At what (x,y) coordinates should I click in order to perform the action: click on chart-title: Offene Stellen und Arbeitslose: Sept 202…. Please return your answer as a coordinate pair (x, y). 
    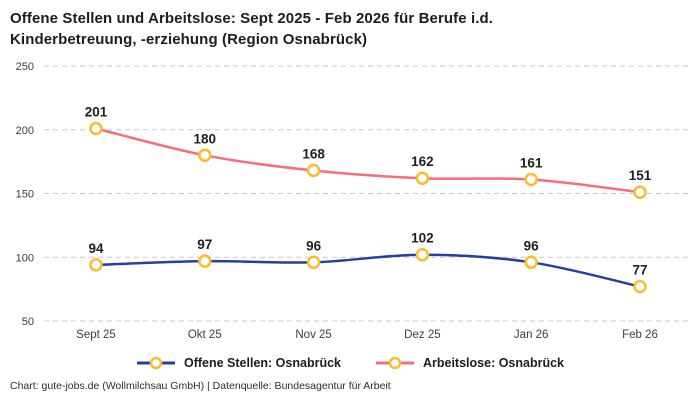
    Looking at the image, I should click on (350, 25).